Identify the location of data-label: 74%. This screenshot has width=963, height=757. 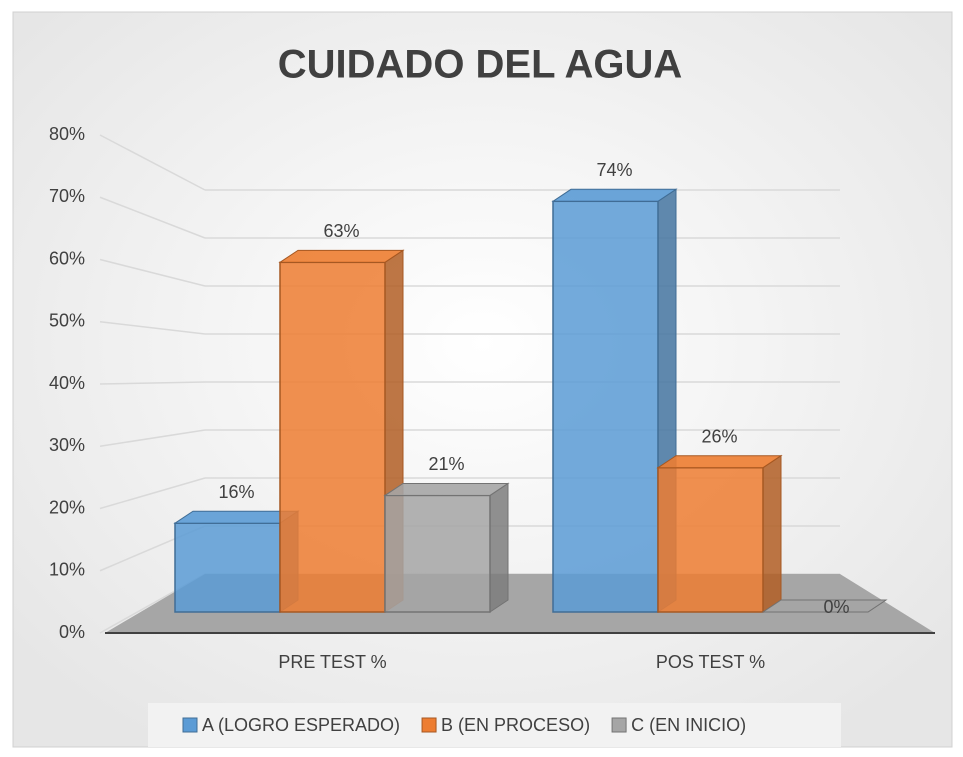
(614, 170).